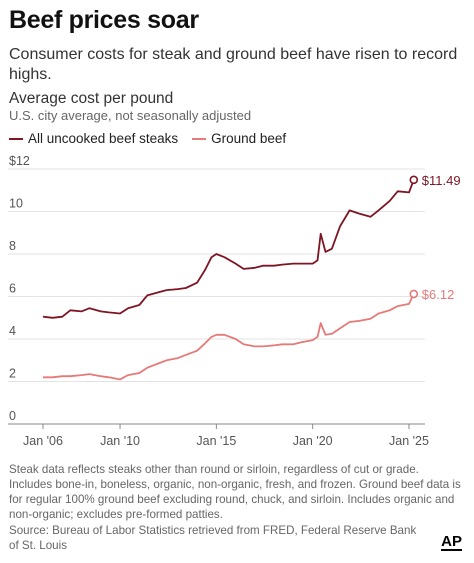 The width and height of the screenshot is (474, 563). I want to click on chart-heading: Average cost per pound, so click(91, 98).